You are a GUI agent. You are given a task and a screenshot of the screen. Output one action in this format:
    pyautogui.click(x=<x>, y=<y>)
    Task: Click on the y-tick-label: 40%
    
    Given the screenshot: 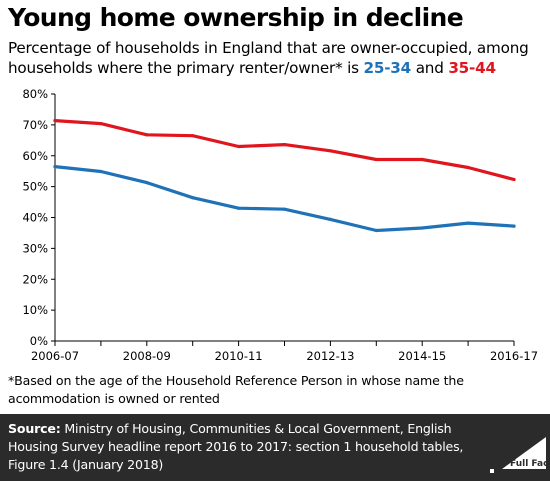 What is the action you would take?
    pyautogui.click(x=35, y=218)
    